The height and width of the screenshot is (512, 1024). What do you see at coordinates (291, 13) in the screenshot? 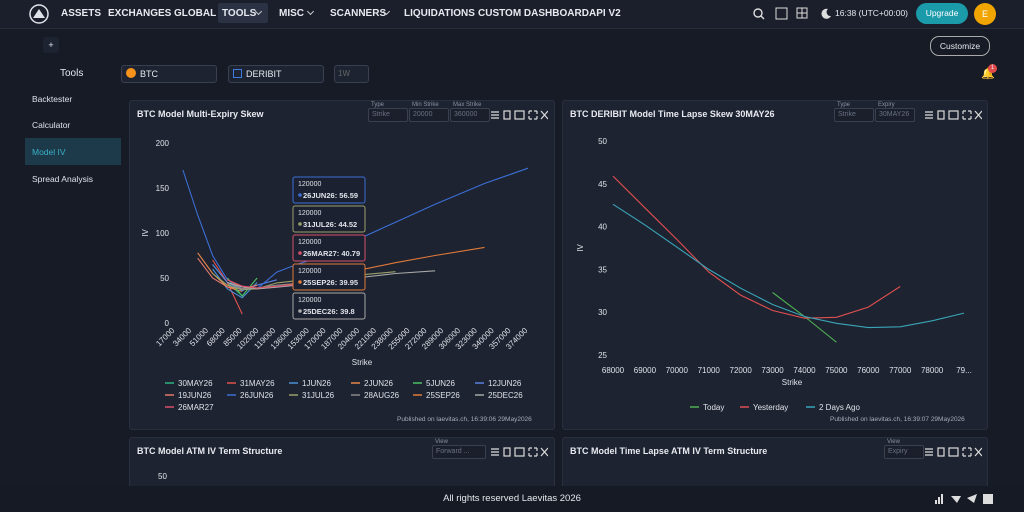
I see `nav-item: MISC` at bounding box center [291, 13].